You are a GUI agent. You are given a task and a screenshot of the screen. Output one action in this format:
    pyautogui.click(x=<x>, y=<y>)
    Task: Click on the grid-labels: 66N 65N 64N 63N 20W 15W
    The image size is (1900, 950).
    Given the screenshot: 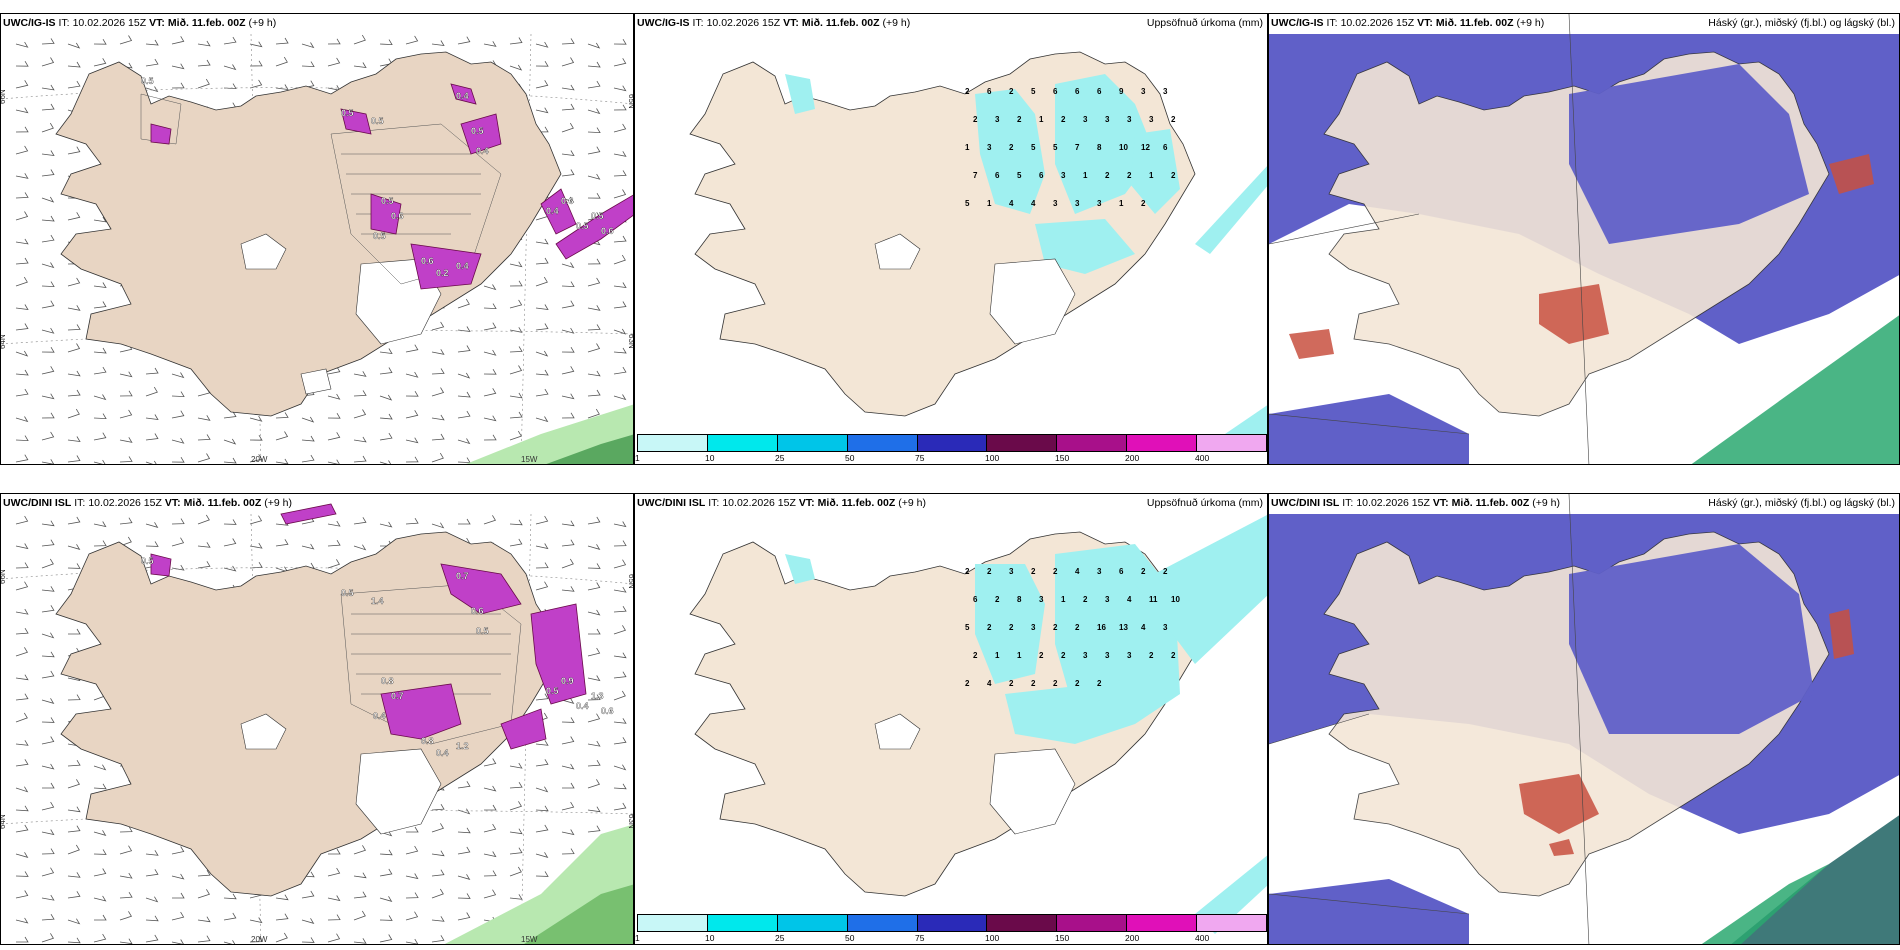 What is the action you would take?
    pyautogui.click(x=317, y=276)
    